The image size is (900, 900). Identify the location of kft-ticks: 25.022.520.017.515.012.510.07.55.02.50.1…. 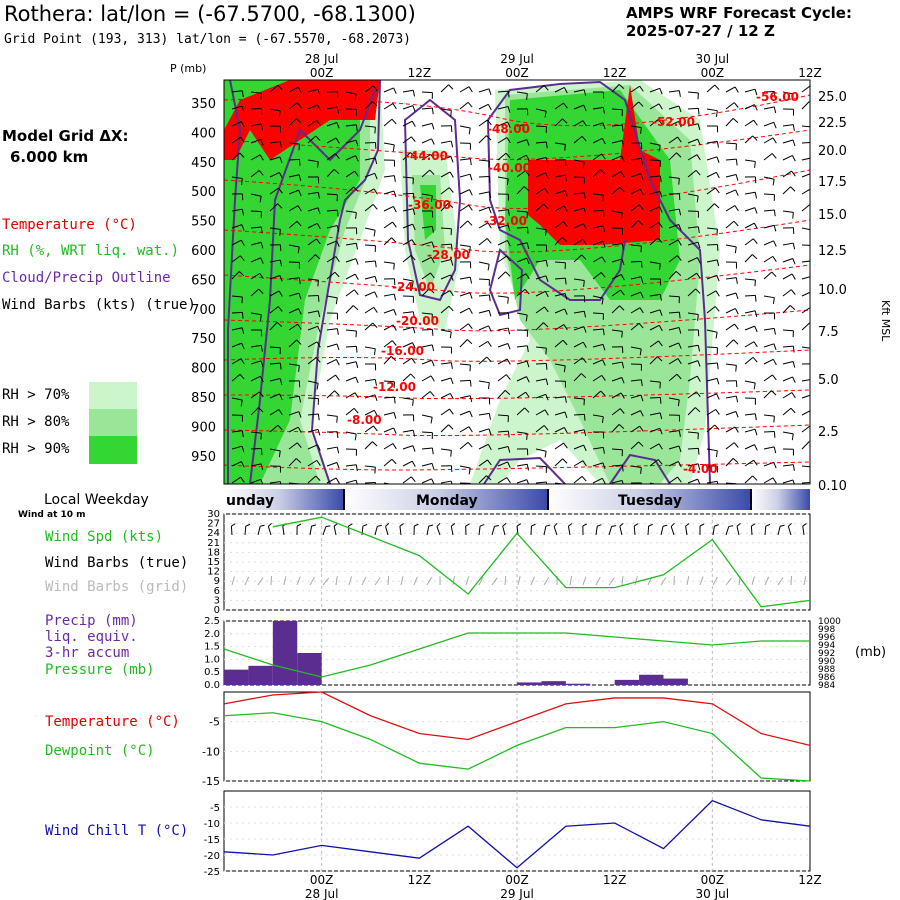
(832, 292).